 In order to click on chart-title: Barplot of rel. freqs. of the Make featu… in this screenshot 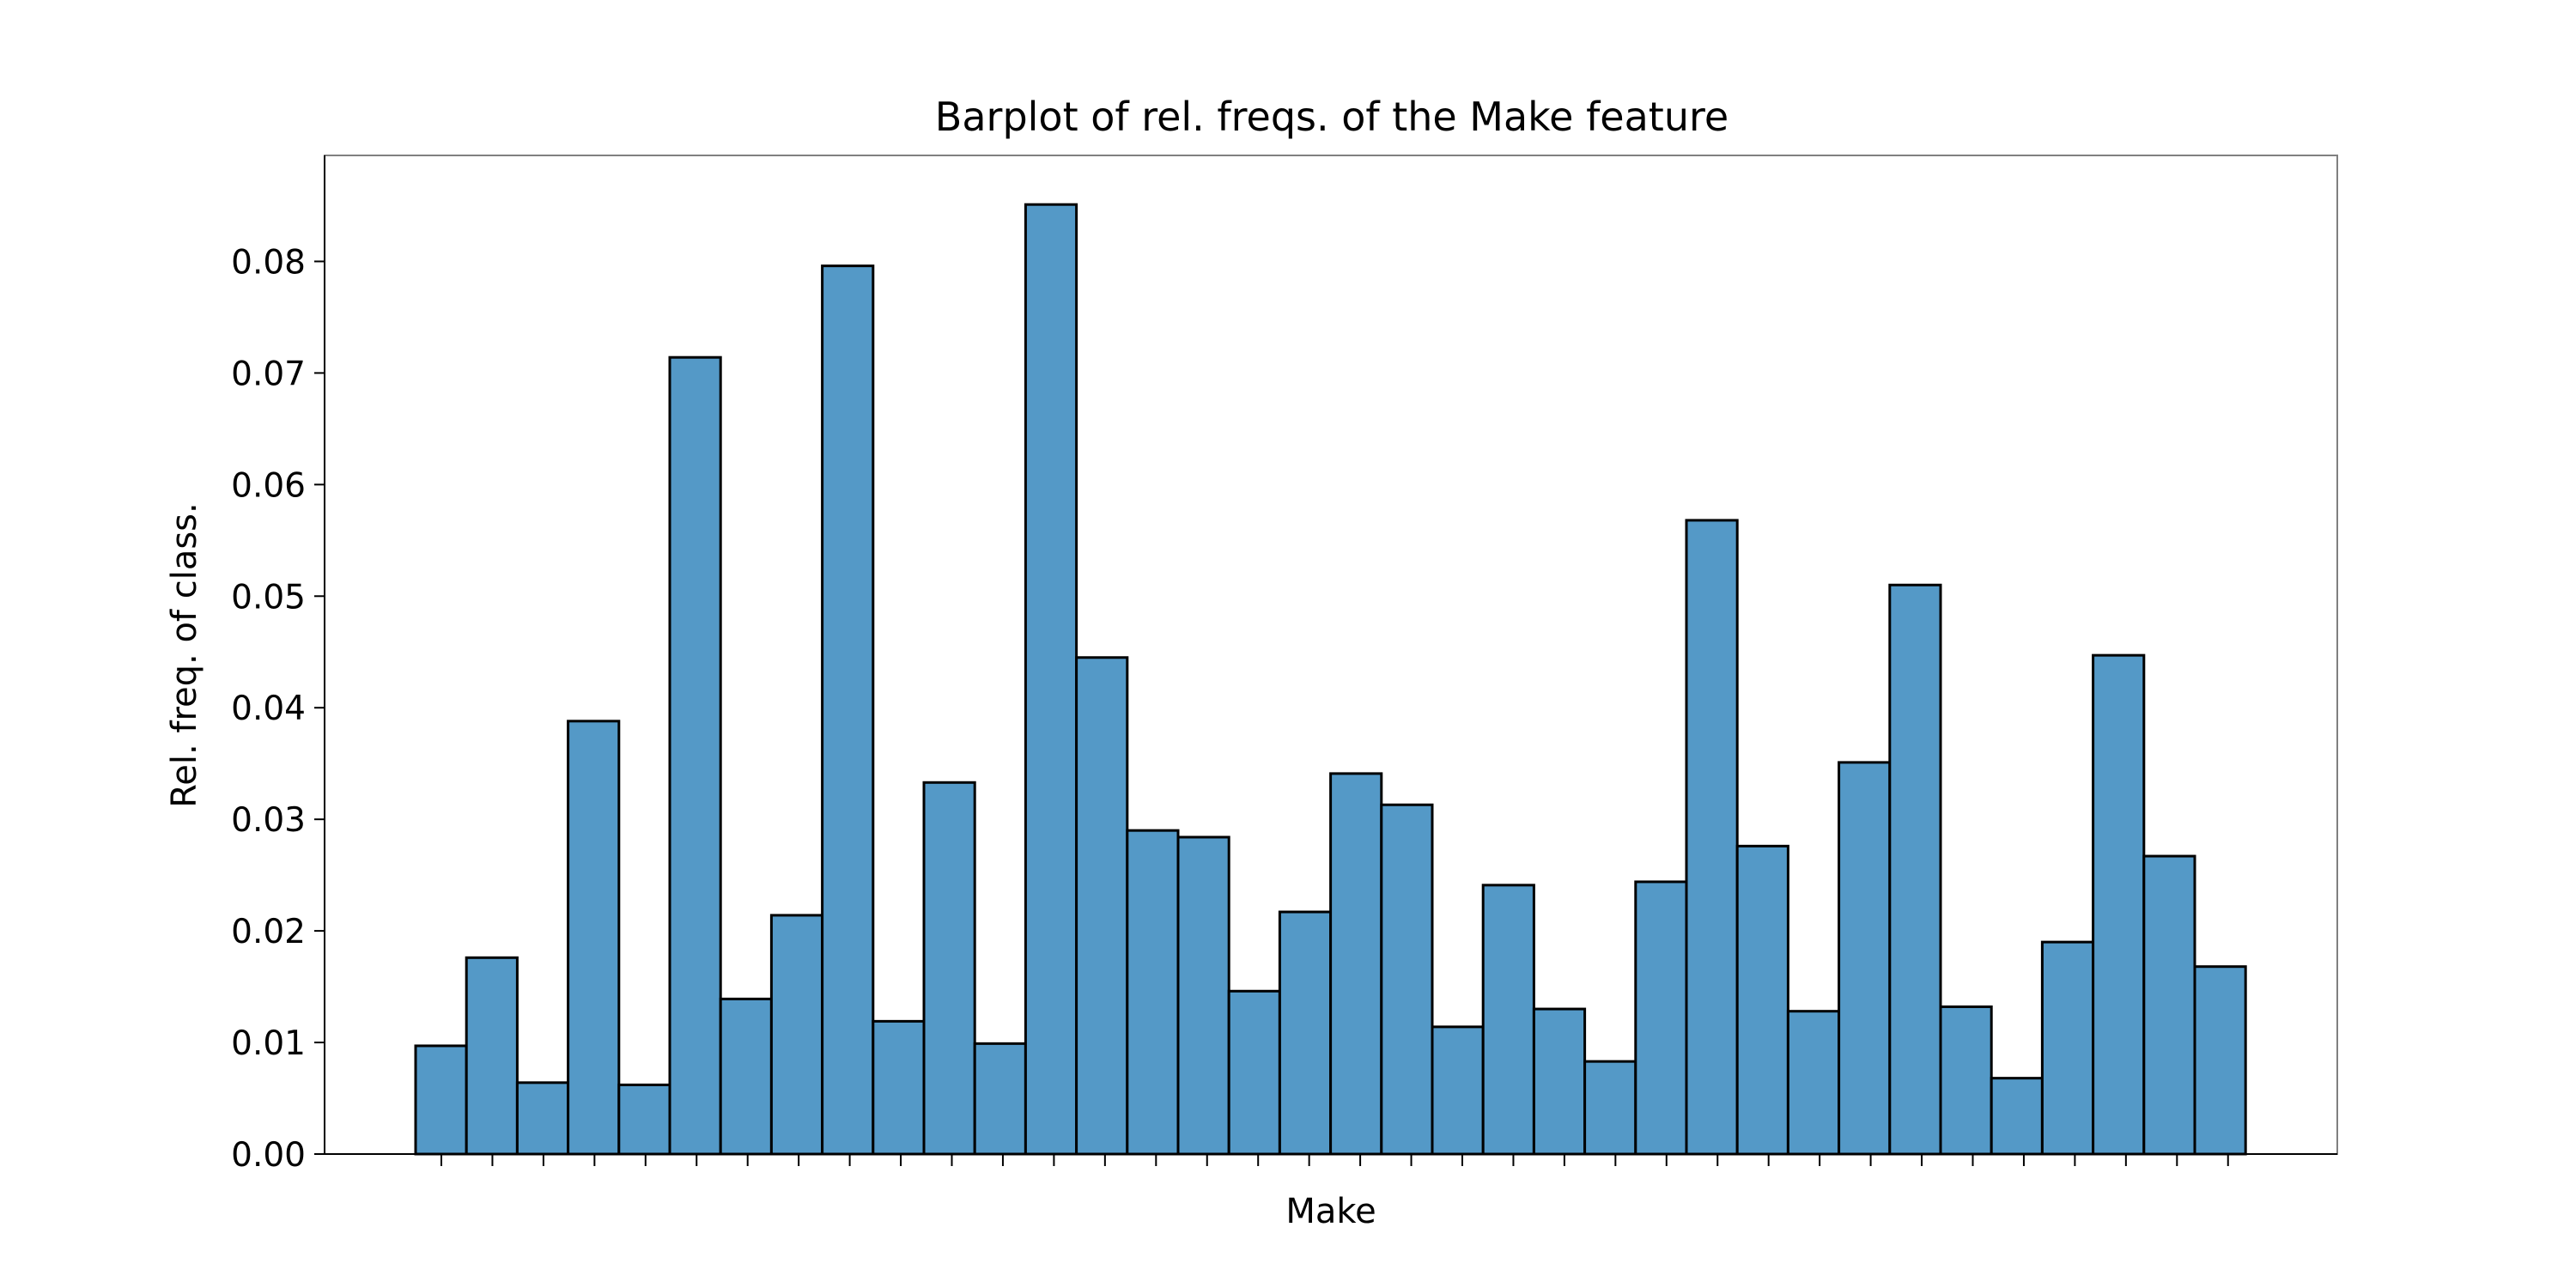, I will do `click(1331, 117)`.